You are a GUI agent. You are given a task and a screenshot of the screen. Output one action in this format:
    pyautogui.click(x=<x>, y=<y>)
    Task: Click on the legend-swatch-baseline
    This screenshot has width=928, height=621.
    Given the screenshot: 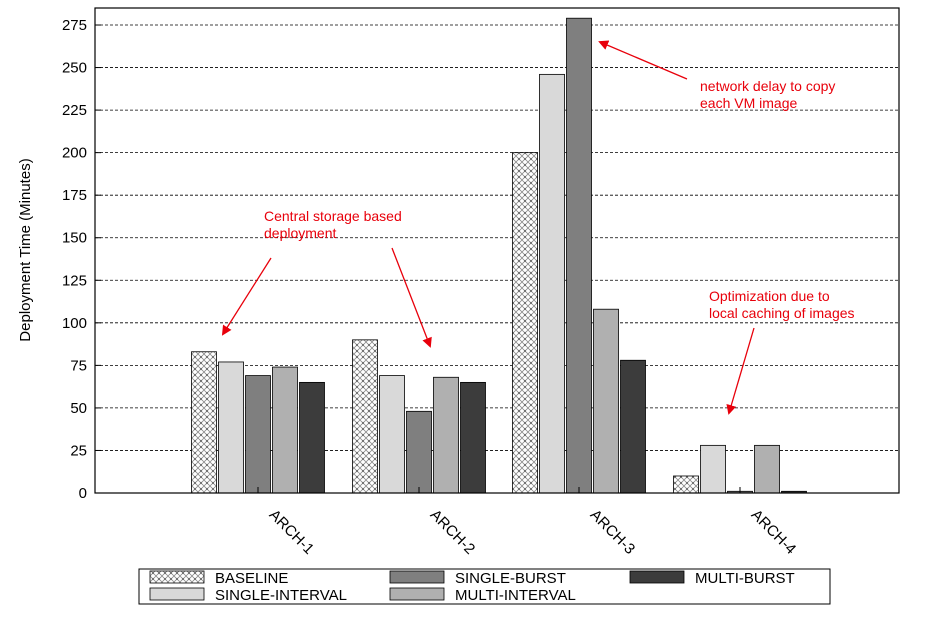 What is the action you would take?
    pyautogui.click(x=177, y=577)
    